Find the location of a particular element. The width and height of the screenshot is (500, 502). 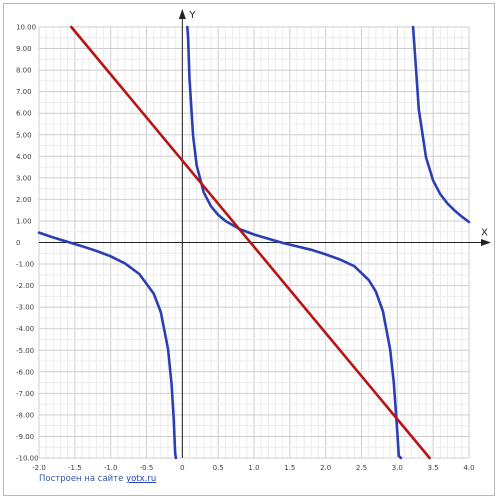

y-tick-label: -3.00 is located at coordinates (25, 308).